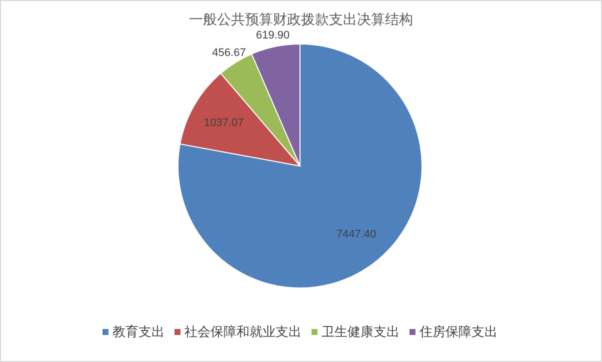 The height and width of the screenshot is (362, 602). I want to click on legend-label: 教育支出, so click(138, 331).